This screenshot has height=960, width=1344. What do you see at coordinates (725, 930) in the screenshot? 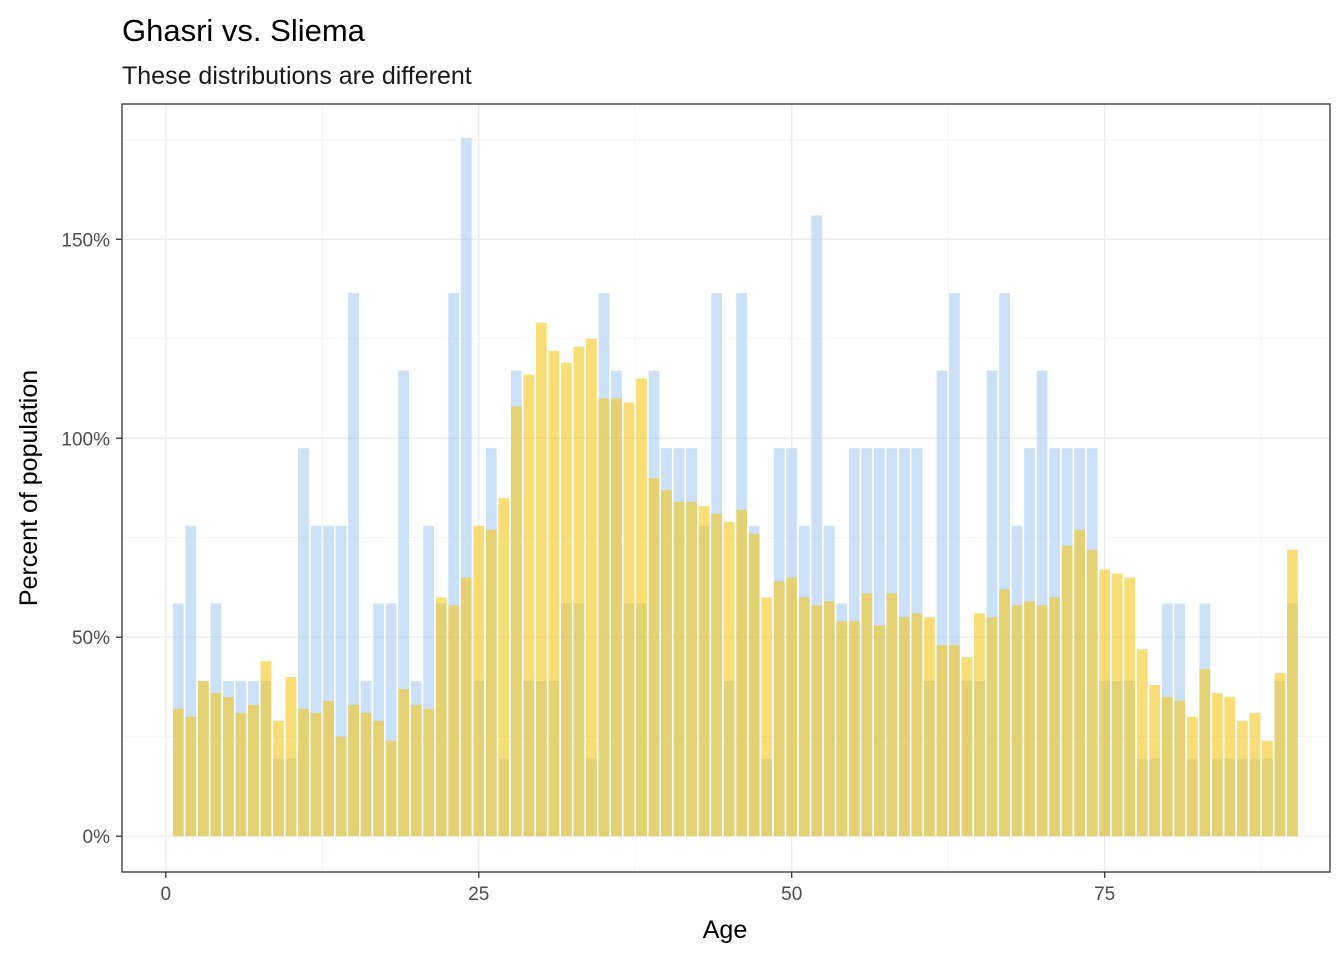
I see `x-axis-title: Age` at bounding box center [725, 930].